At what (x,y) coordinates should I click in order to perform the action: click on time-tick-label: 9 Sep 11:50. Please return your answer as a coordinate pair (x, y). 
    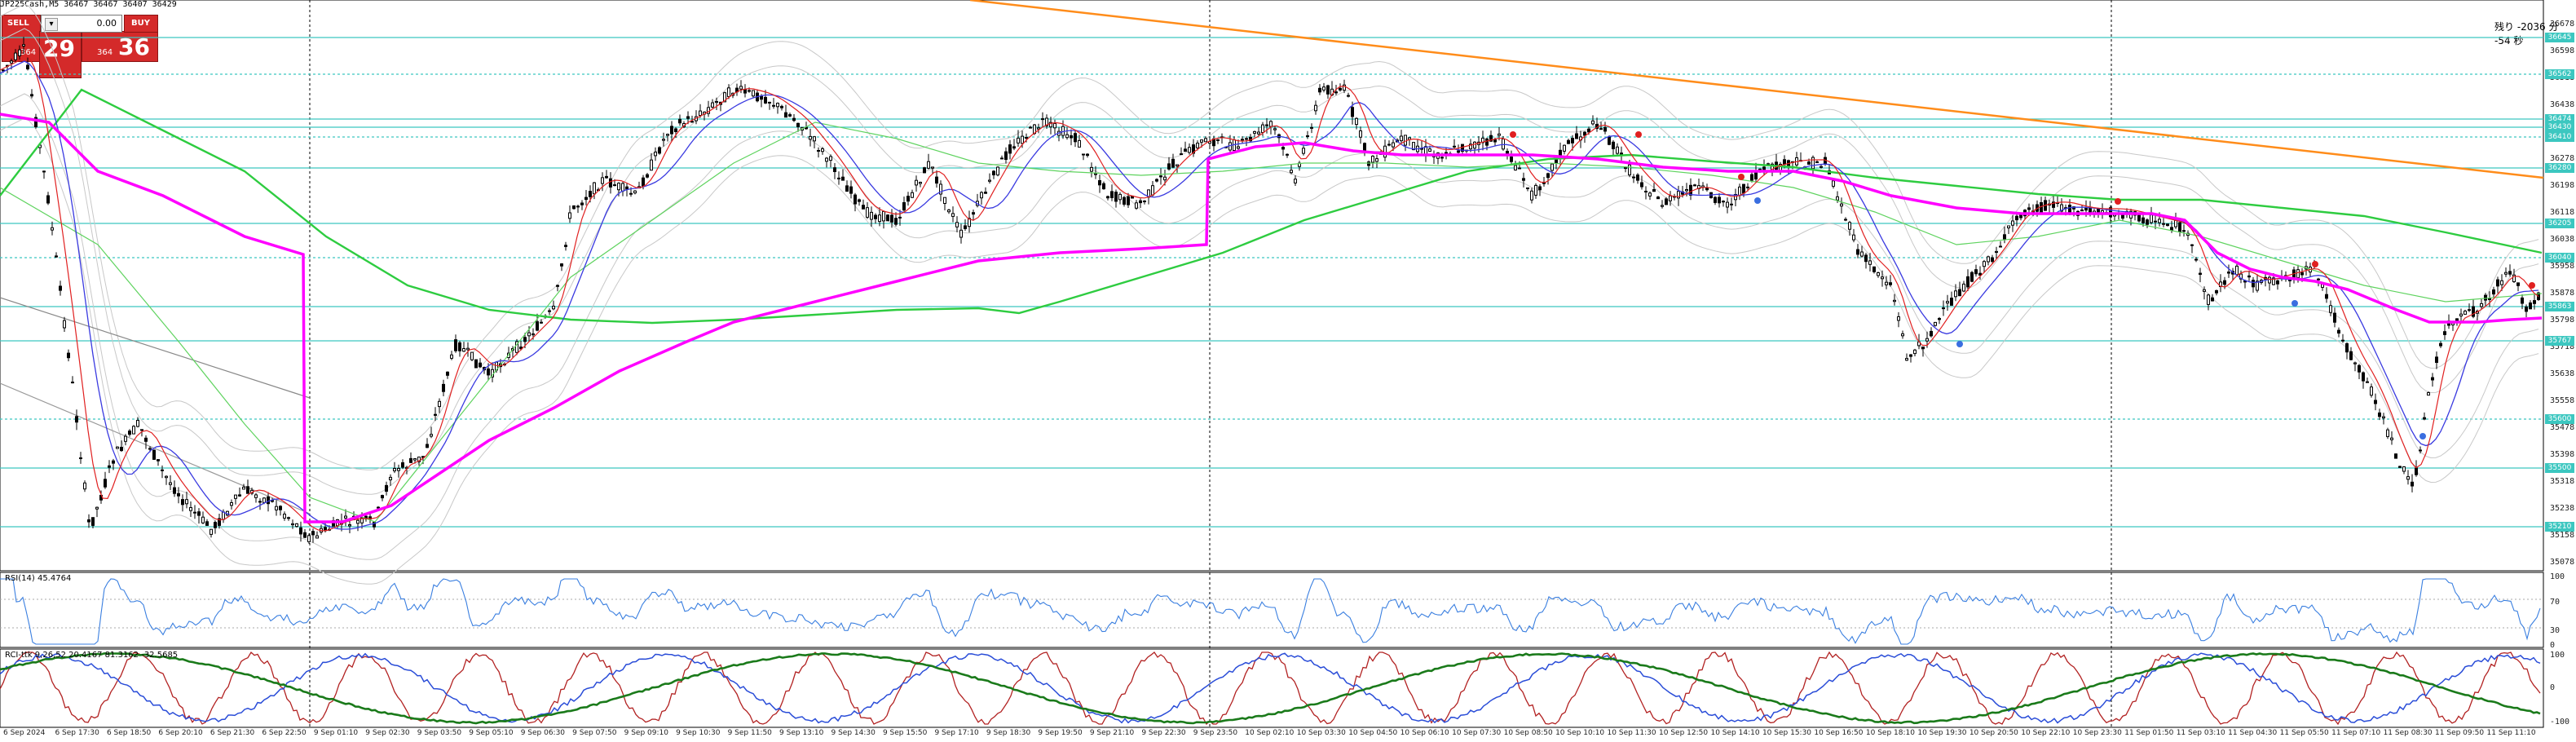
    Looking at the image, I should click on (749, 733).